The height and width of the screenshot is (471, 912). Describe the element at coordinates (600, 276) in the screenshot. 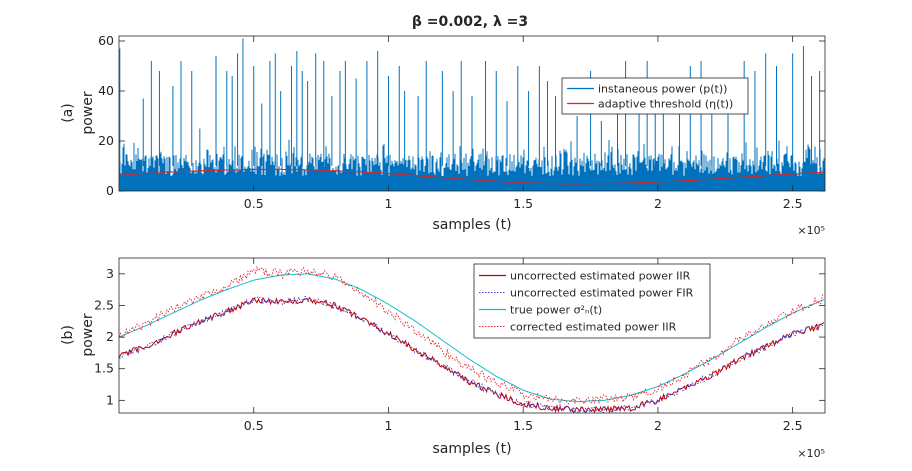

I see `legend-entry: uncorrected estimated power IIR` at that location.